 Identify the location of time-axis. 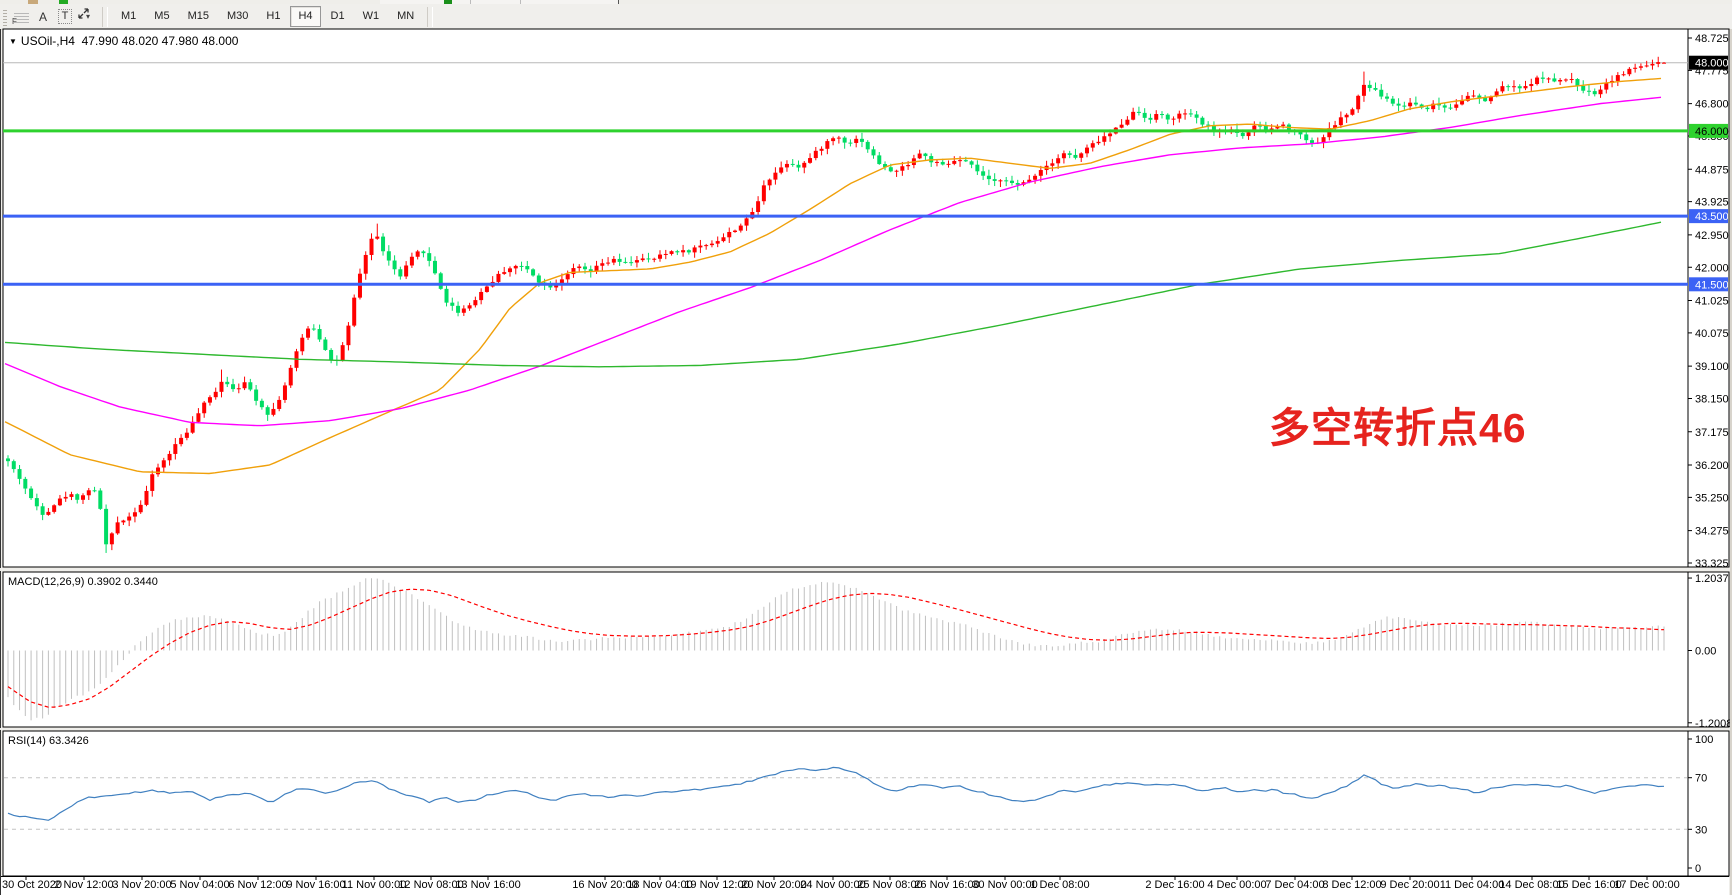
(864, 885).